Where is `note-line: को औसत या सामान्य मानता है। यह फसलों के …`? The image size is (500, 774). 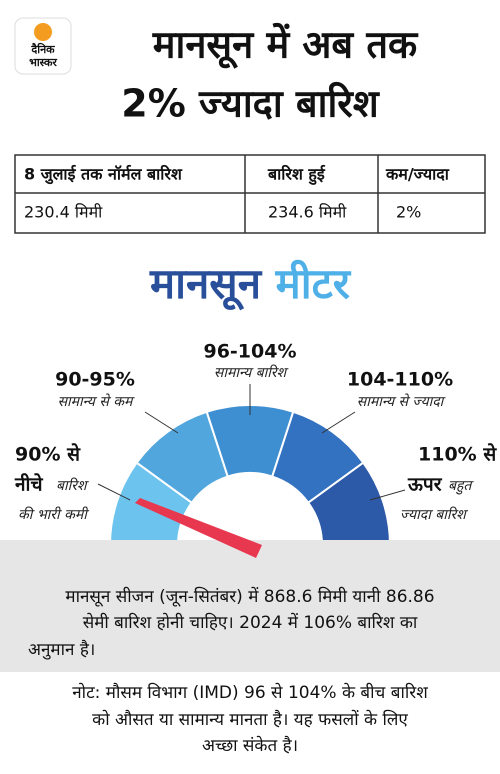 note-line: को औसत या सामान्य मानता है। यह फसलों के … is located at coordinates (250, 719).